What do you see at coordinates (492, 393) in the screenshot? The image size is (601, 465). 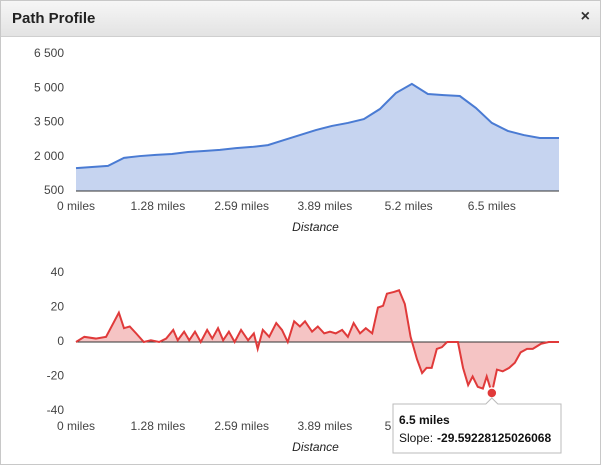 I see `highlight-point` at bounding box center [492, 393].